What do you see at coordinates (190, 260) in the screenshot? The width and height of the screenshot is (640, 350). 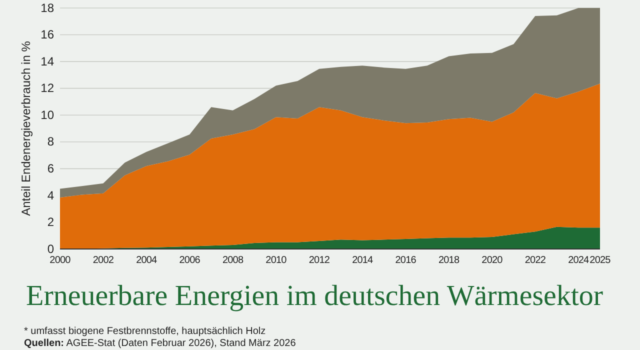 I see `x-tick-label: 2006` at bounding box center [190, 260].